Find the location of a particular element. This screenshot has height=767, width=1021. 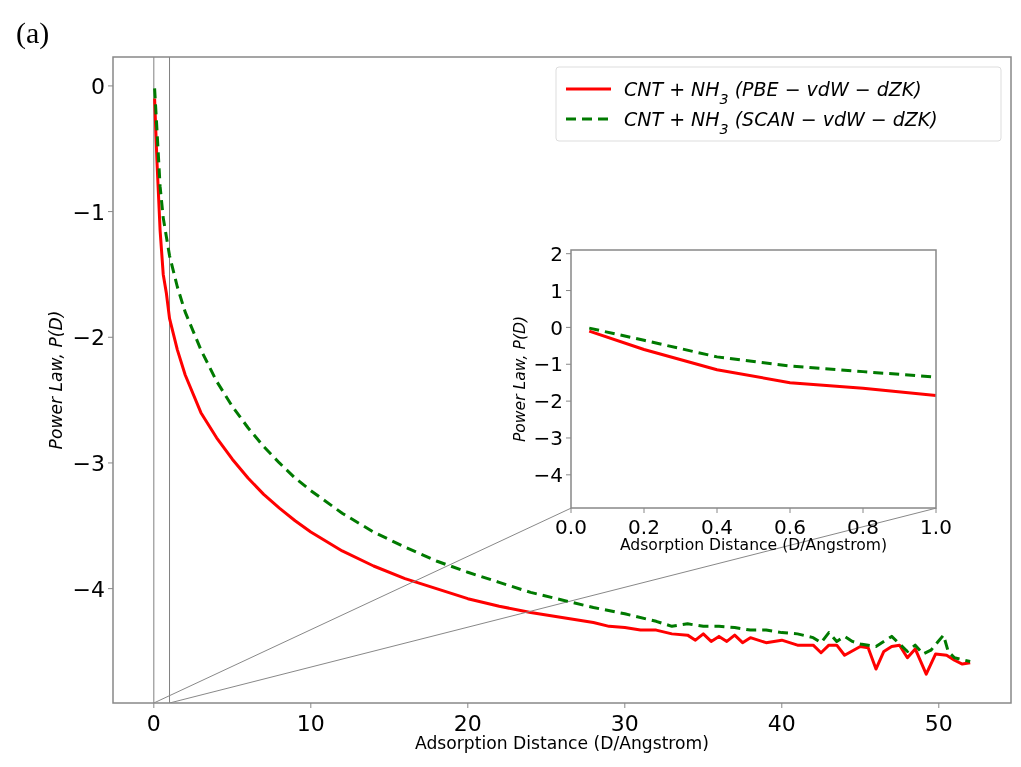

legend-label: CNT + NH$_{3}$ (SCAN − vdW − dZK) is located at coordinates (781, 122).